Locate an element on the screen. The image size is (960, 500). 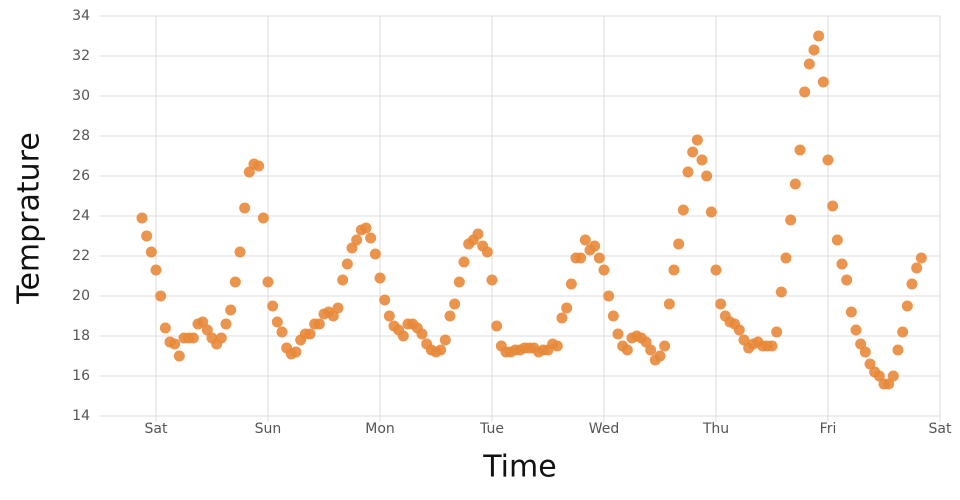
y-axis-title: Temprature is located at coordinates (29, 218).